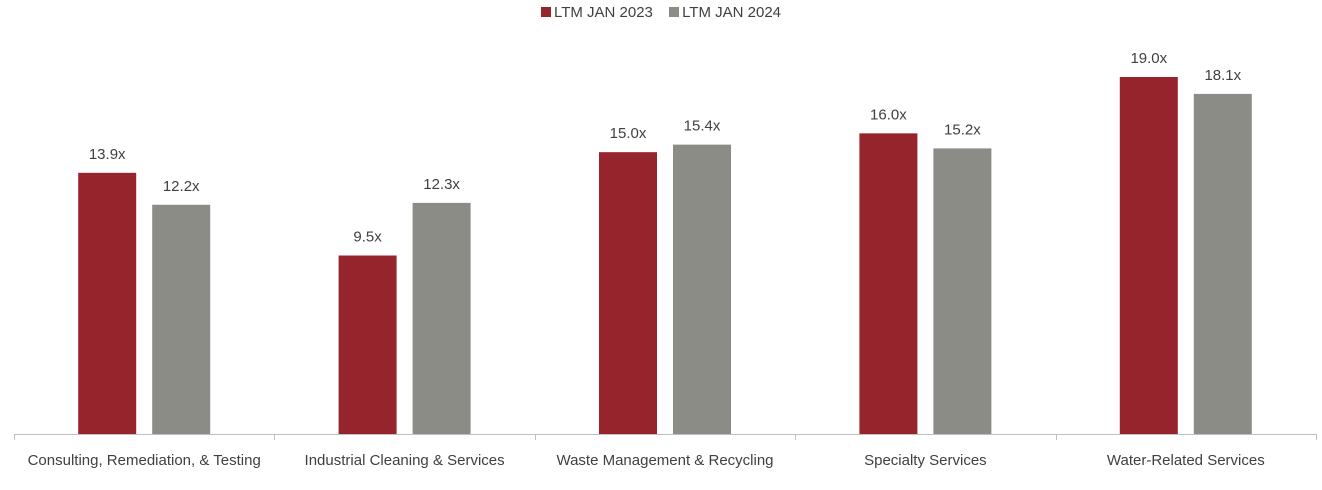 The image size is (1322, 490). What do you see at coordinates (962, 129) in the screenshot?
I see `data-label-series-2: 15.2x` at bounding box center [962, 129].